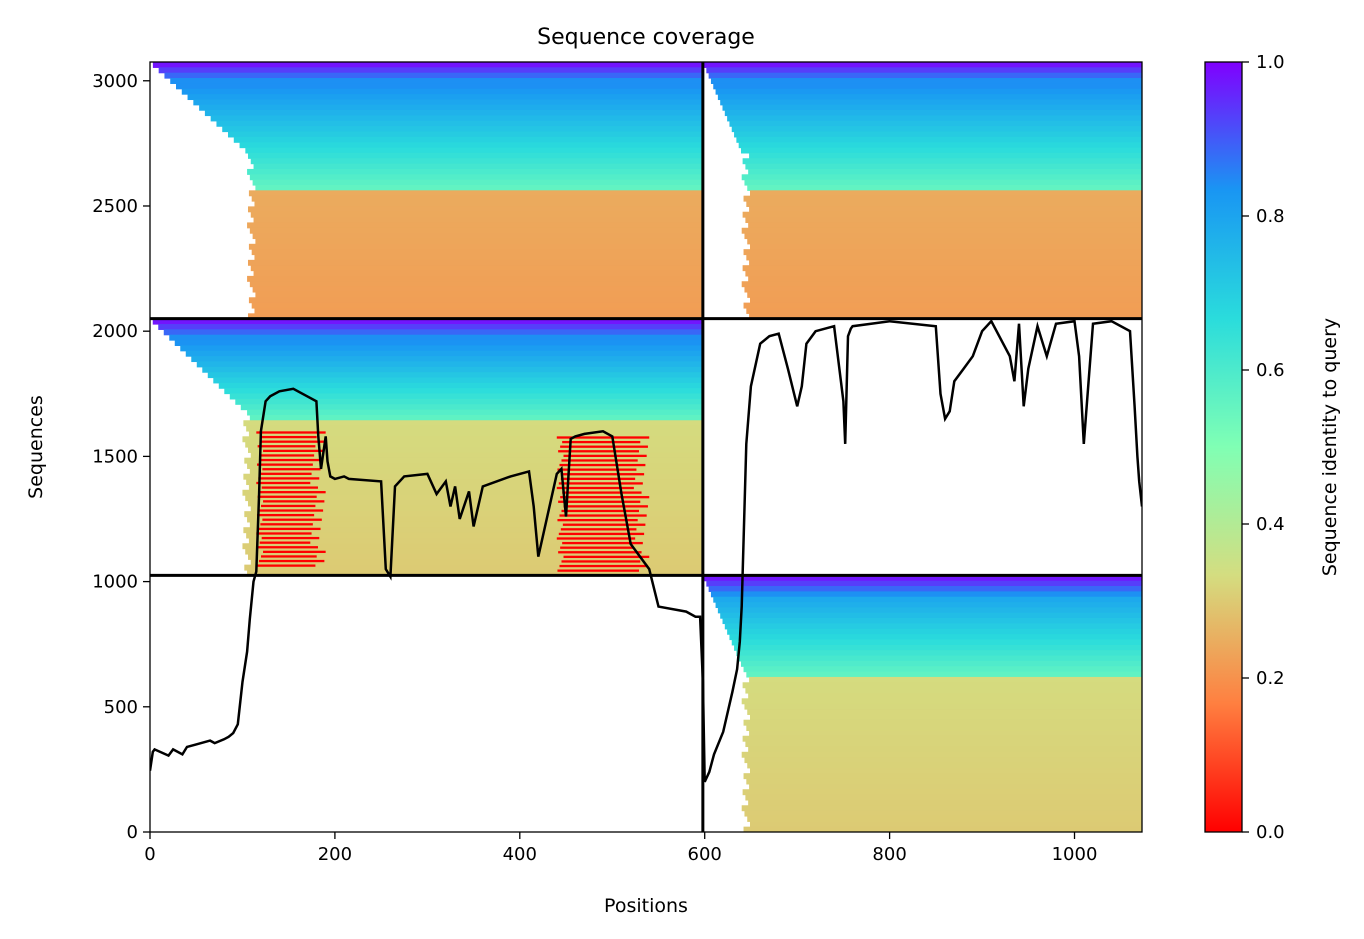 This screenshot has height=939, width=1364. I want to click on x-tick: 400, so click(520, 848).